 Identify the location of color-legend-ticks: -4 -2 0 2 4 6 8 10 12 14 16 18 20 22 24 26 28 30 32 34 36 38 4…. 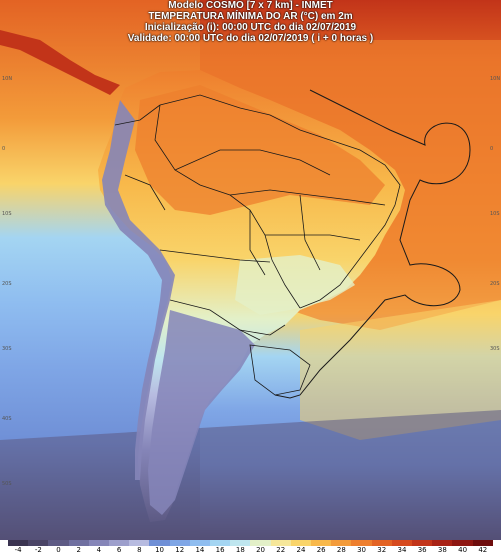
(250, 550).